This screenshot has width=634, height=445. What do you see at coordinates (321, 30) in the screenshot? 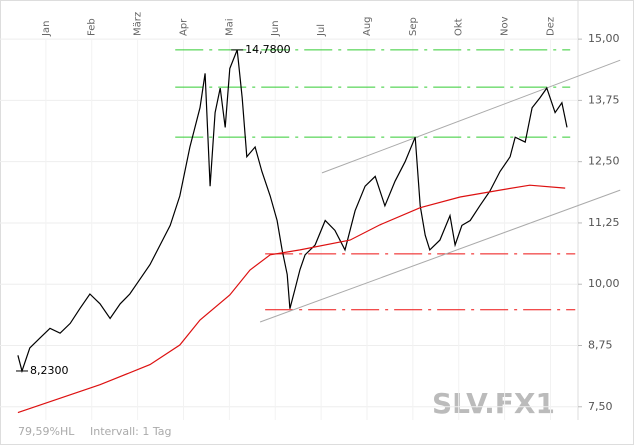
I see `x-tick-label: Jul` at bounding box center [321, 30].